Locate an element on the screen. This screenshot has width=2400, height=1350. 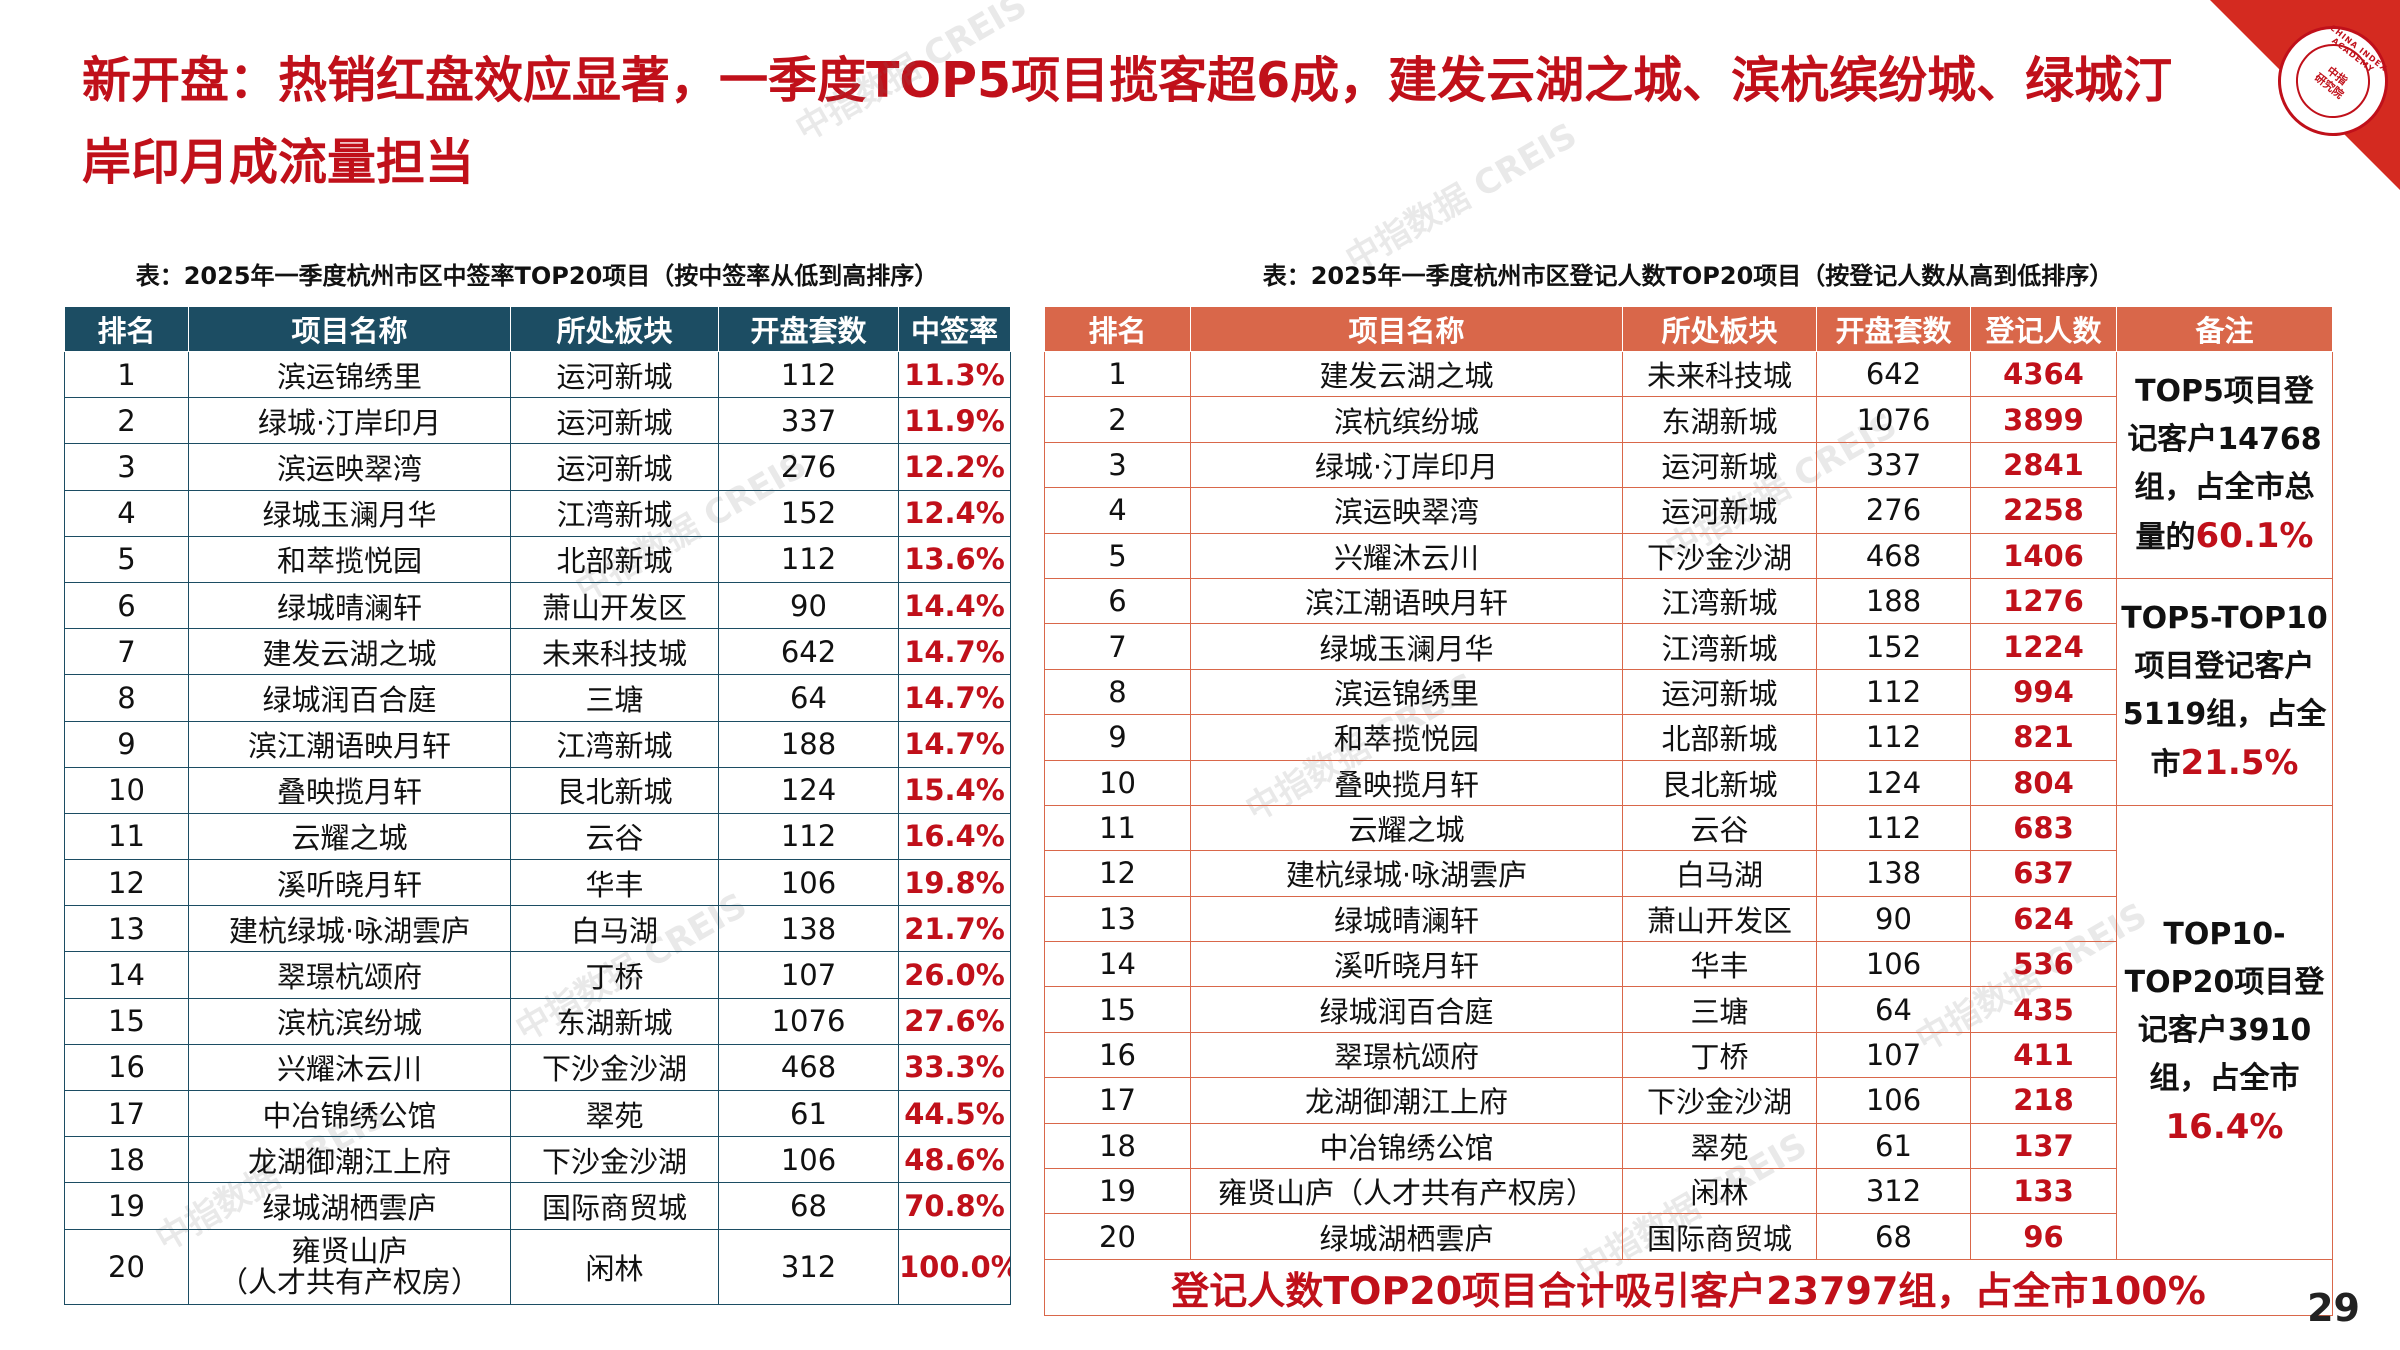
note-percent: 16.4% is located at coordinates (2224, 1127).